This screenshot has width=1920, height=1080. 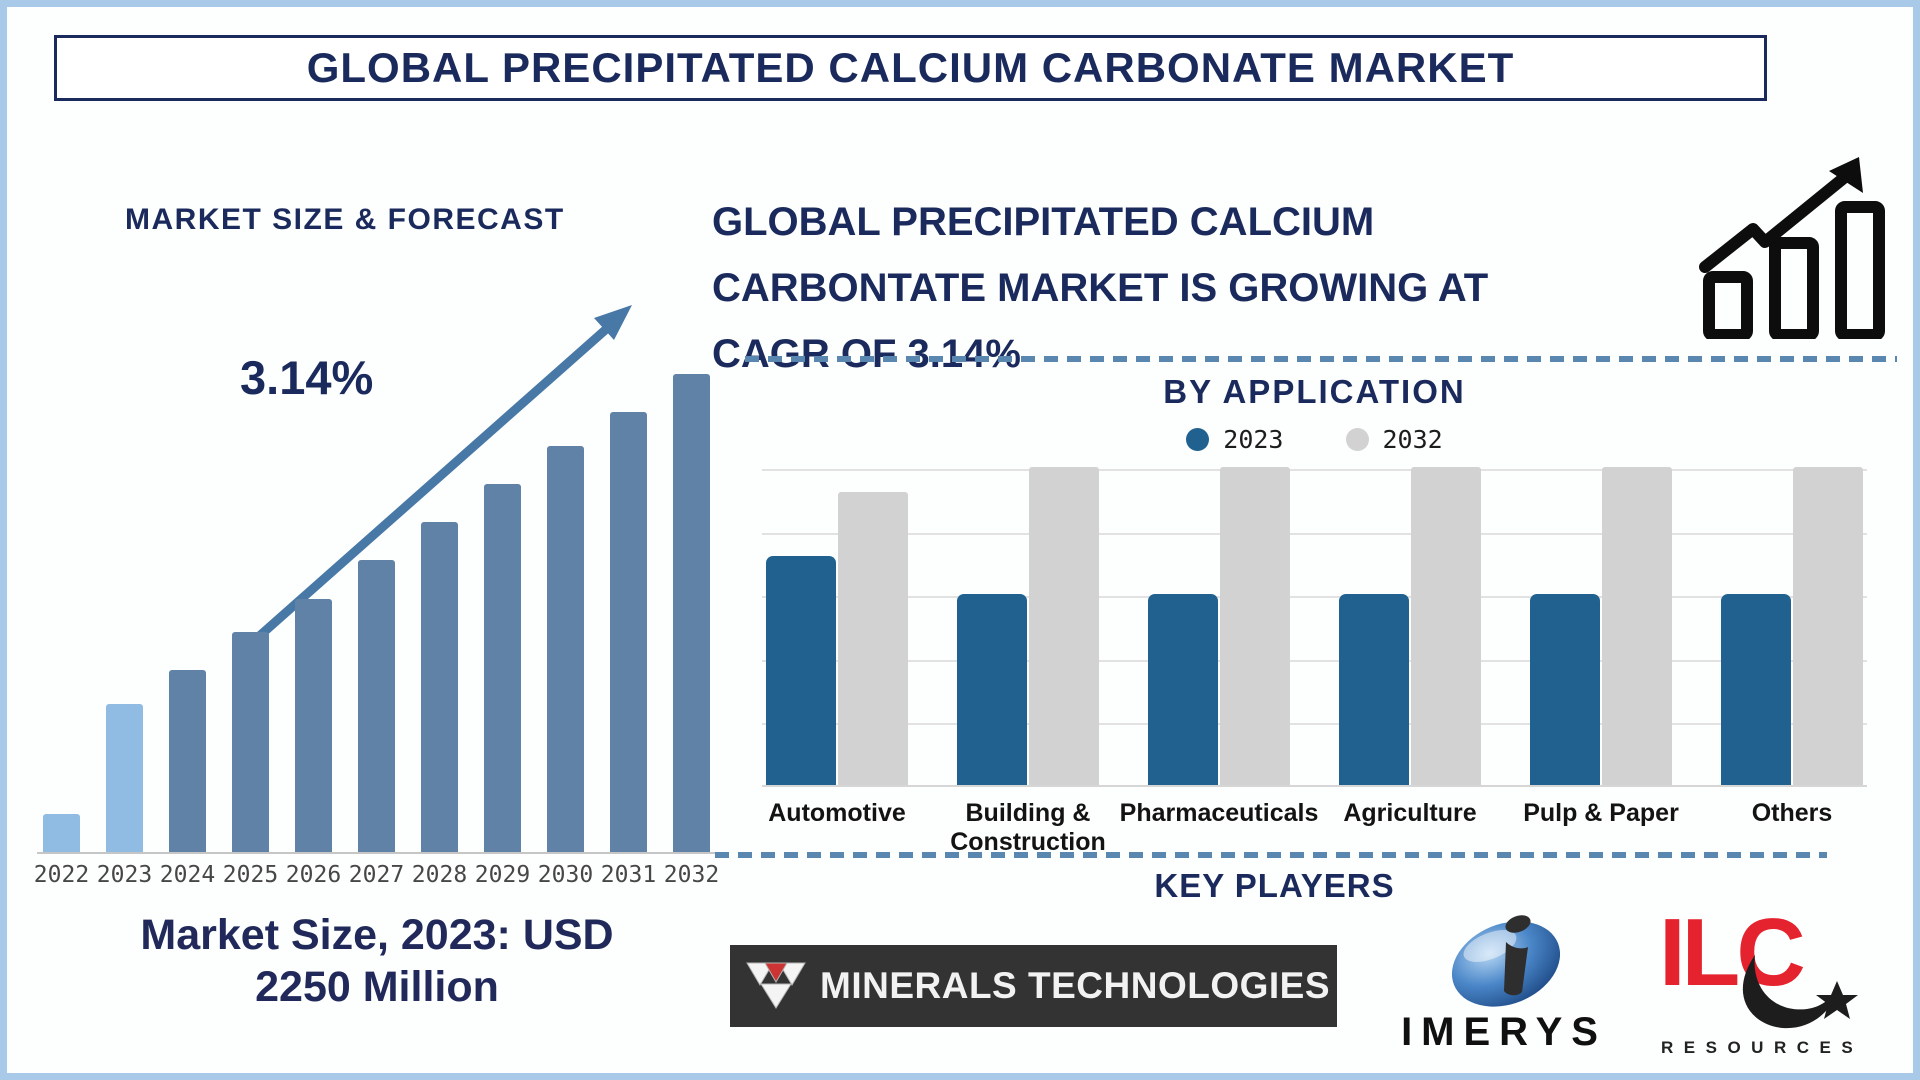 I want to click on forecast-bar-2023, so click(x=124, y=778).